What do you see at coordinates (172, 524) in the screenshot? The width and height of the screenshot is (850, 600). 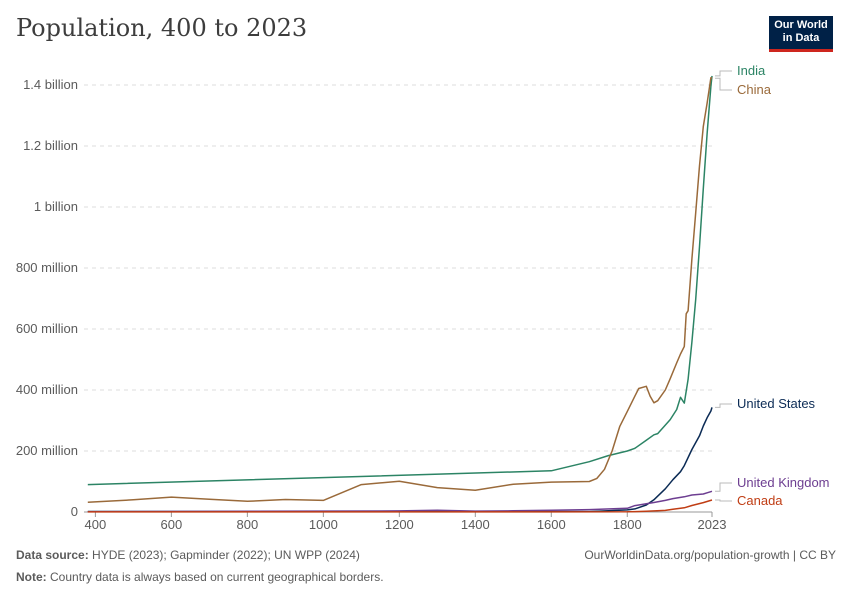 I see `x-tick-label: 600` at bounding box center [172, 524].